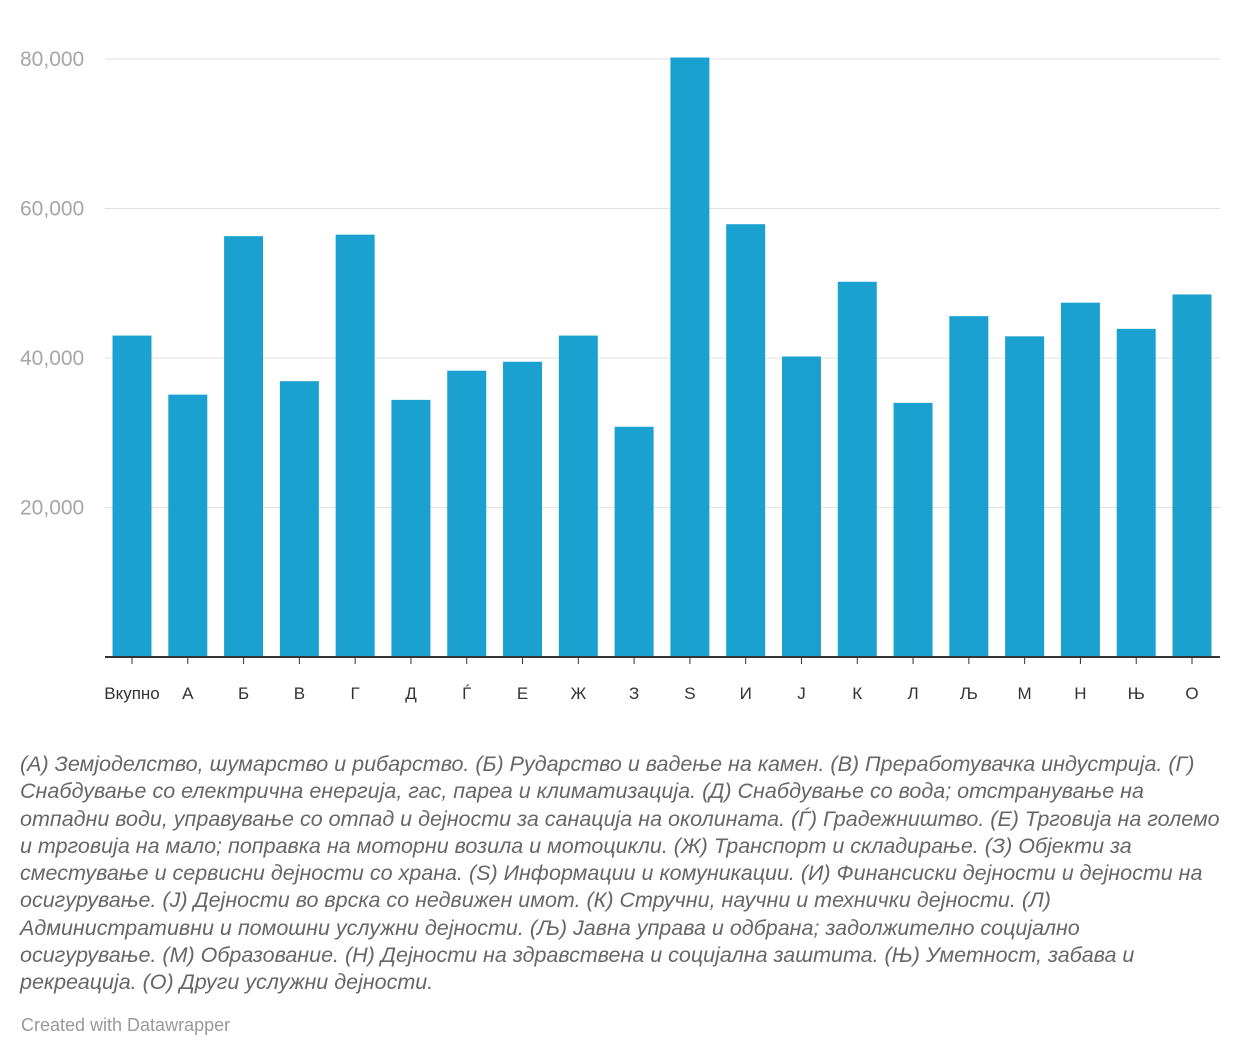  What do you see at coordinates (857, 693) in the screenshot?
I see `x-tick-label: К` at bounding box center [857, 693].